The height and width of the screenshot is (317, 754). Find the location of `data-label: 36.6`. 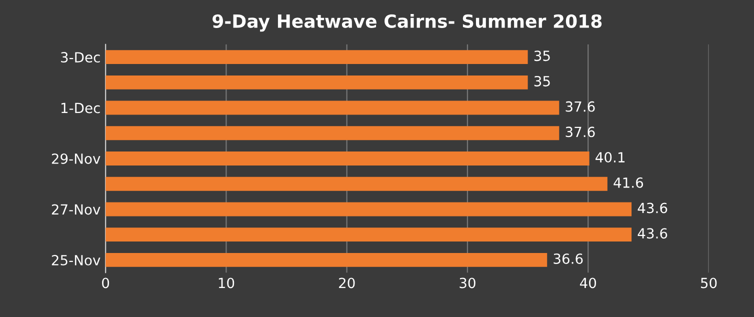

data-label: 36.6 is located at coordinates (568, 258).